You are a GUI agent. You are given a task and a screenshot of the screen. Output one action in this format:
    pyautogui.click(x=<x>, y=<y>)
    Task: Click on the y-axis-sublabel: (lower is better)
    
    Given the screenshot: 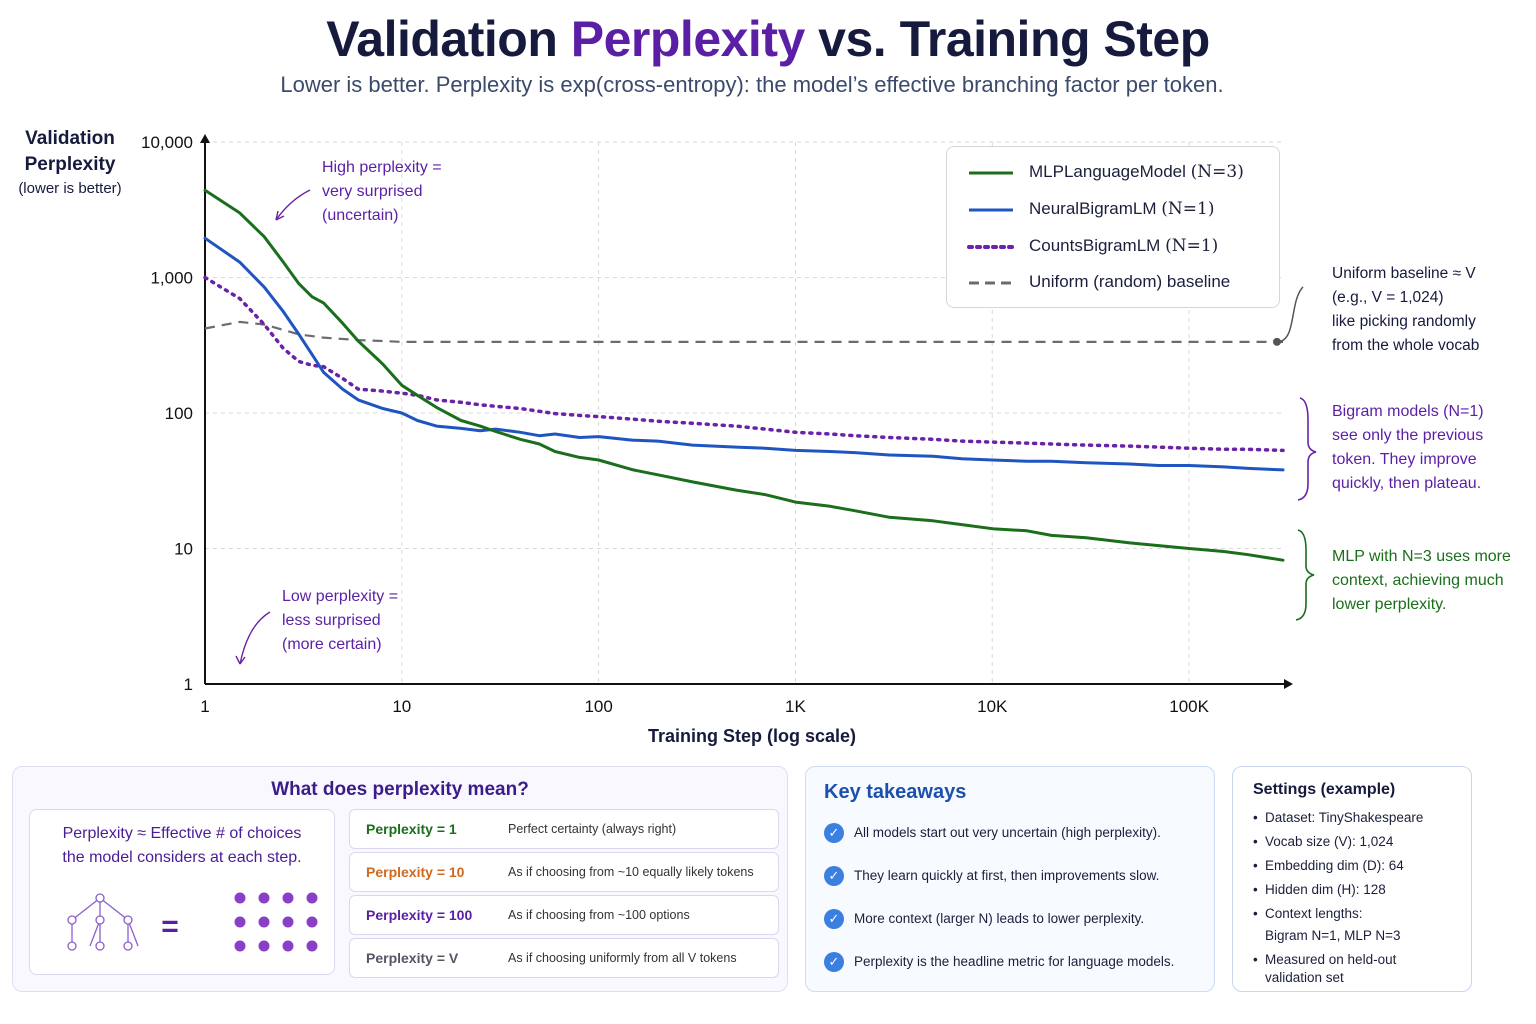 What is the action you would take?
    pyautogui.click(x=70, y=188)
    